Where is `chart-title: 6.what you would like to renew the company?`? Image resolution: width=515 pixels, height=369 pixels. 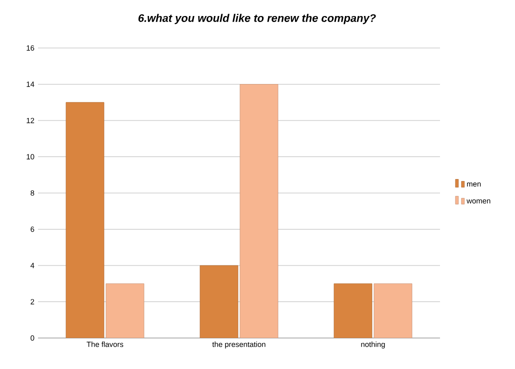 chart-title: 6.what you would like to renew the company? is located at coordinates (257, 19).